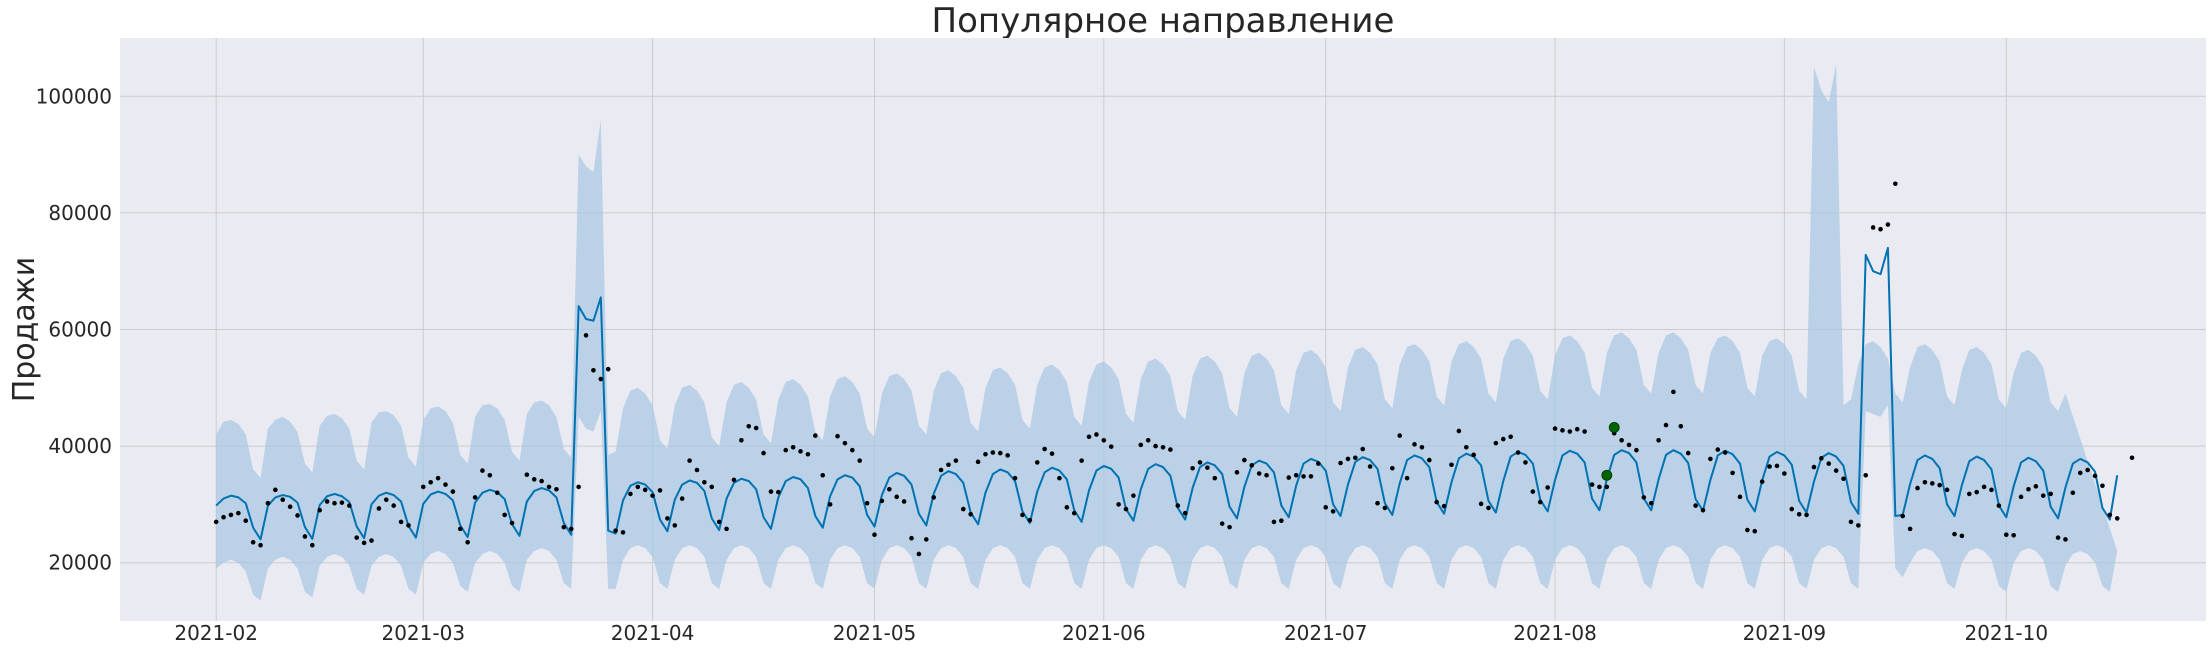  What do you see at coordinates (1607, 475) in the screenshot?
I see `highlighted-point` at bounding box center [1607, 475].